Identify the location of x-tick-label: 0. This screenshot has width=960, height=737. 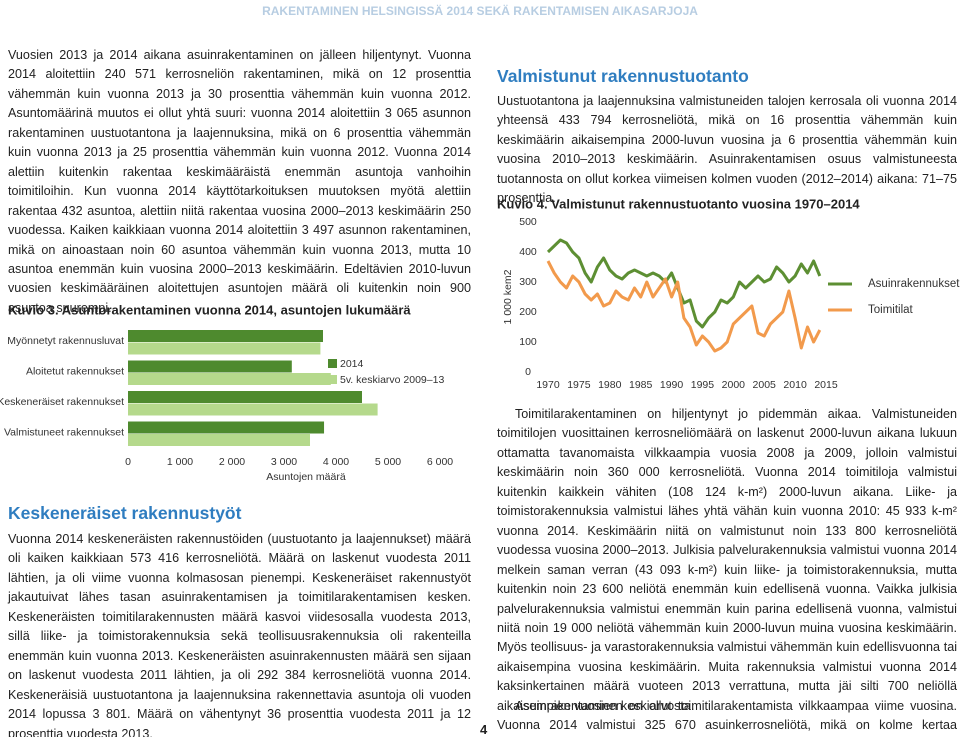
(128, 462).